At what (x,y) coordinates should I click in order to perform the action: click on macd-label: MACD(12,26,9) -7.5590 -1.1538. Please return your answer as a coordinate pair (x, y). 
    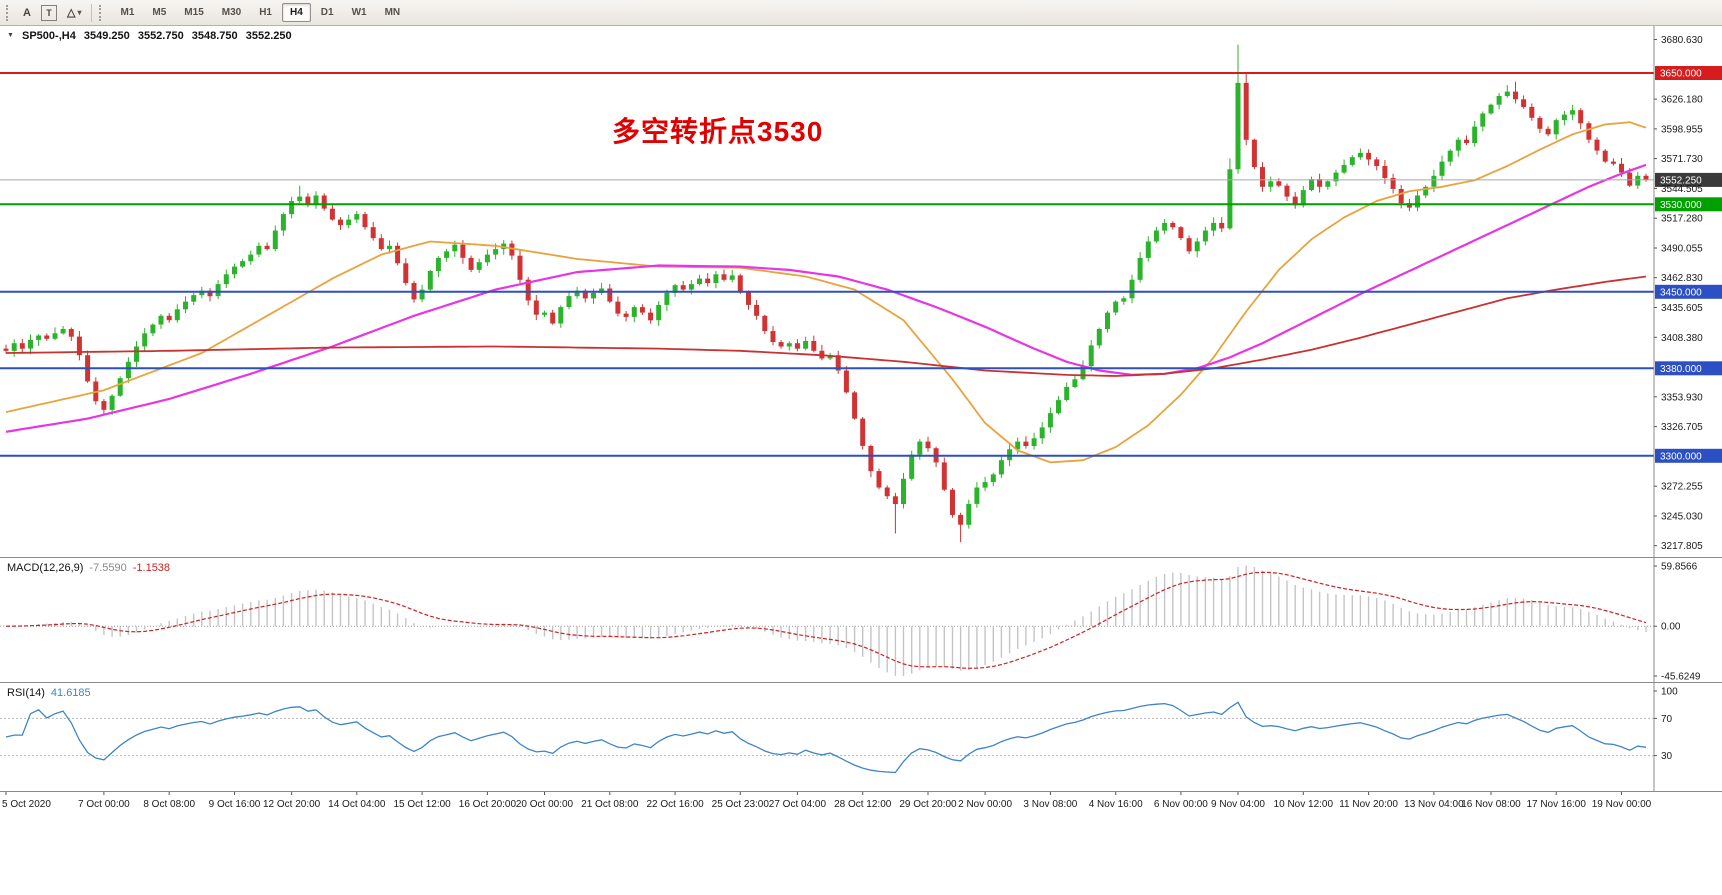
    Looking at the image, I should click on (91, 568).